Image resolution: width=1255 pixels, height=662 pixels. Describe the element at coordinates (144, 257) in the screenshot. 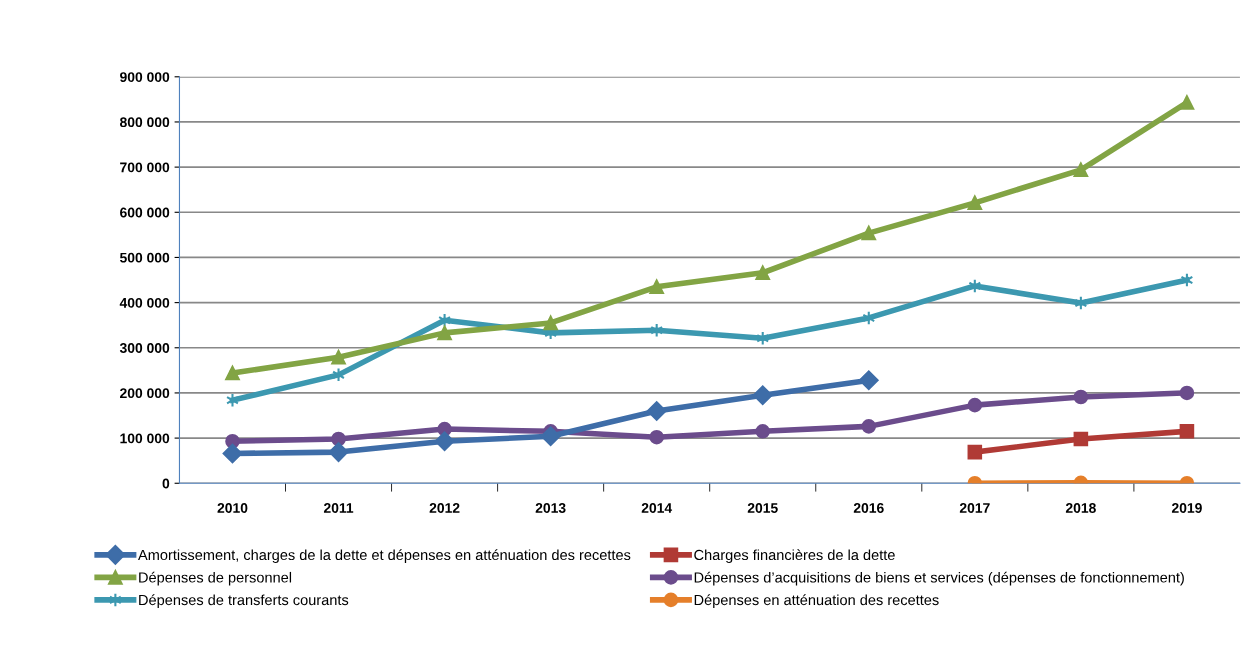

I see `y-tick-label: 500 000` at that location.